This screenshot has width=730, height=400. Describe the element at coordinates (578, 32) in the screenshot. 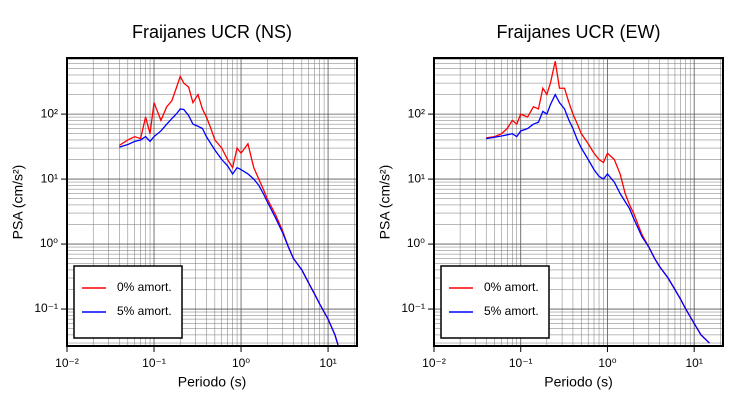

I see `chart-title: Fraijanes UCR (EW)` at that location.